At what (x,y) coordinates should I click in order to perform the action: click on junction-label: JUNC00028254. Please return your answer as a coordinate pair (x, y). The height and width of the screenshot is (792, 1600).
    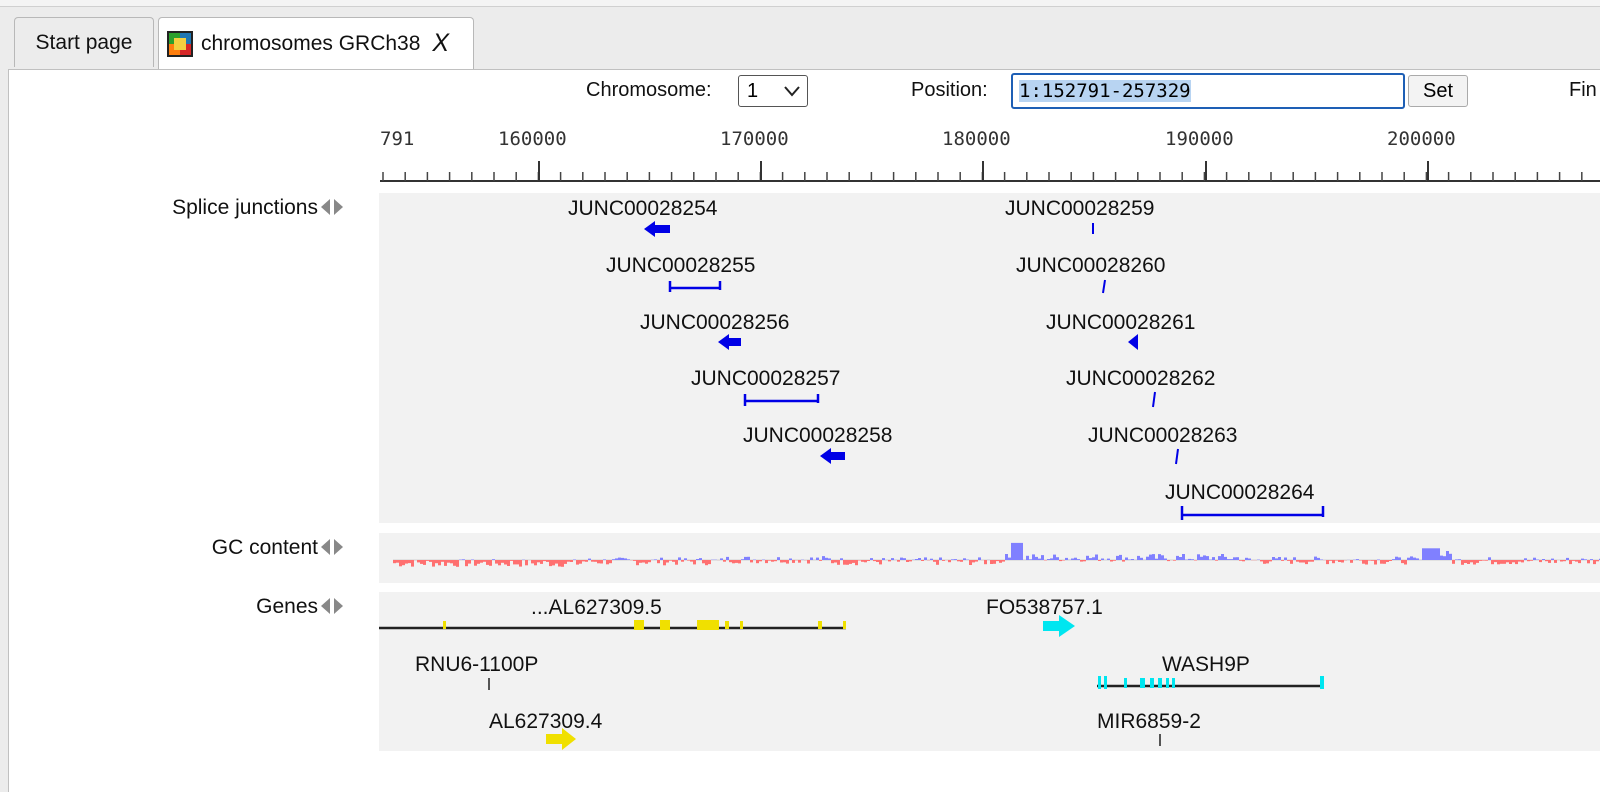
    Looking at the image, I should click on (643, 208).